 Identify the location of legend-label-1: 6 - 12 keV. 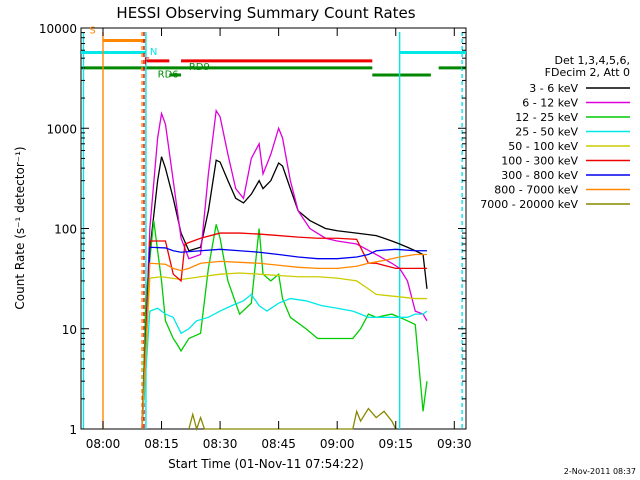
(550, 103).